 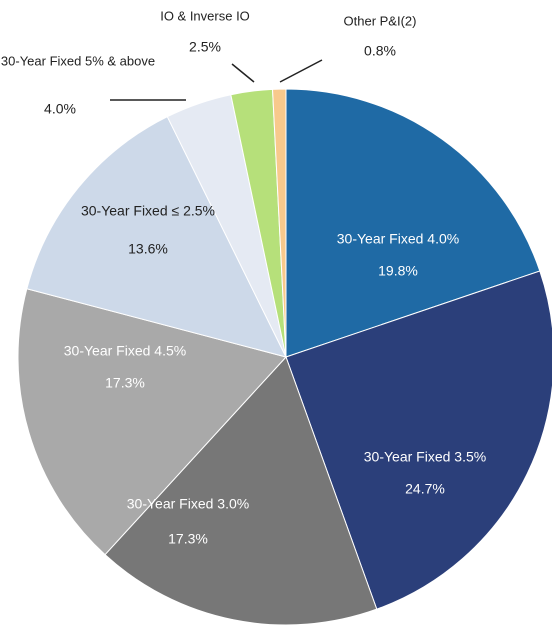 I want to click on slice-label: Other P&I(2), so click(x=380, y=20).